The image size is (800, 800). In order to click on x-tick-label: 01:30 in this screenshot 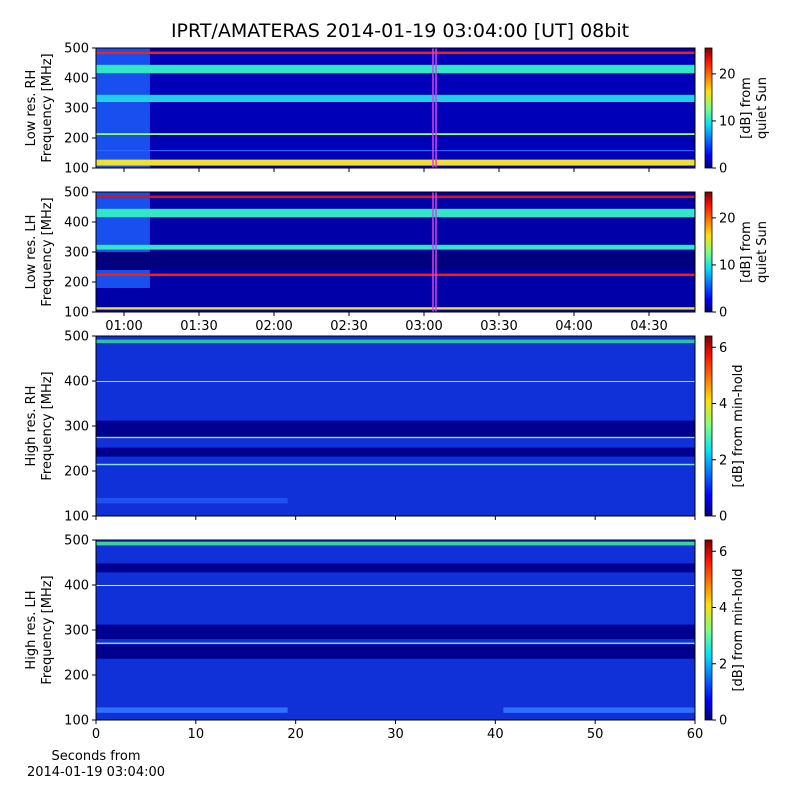, I will do `click(198, 326)`.